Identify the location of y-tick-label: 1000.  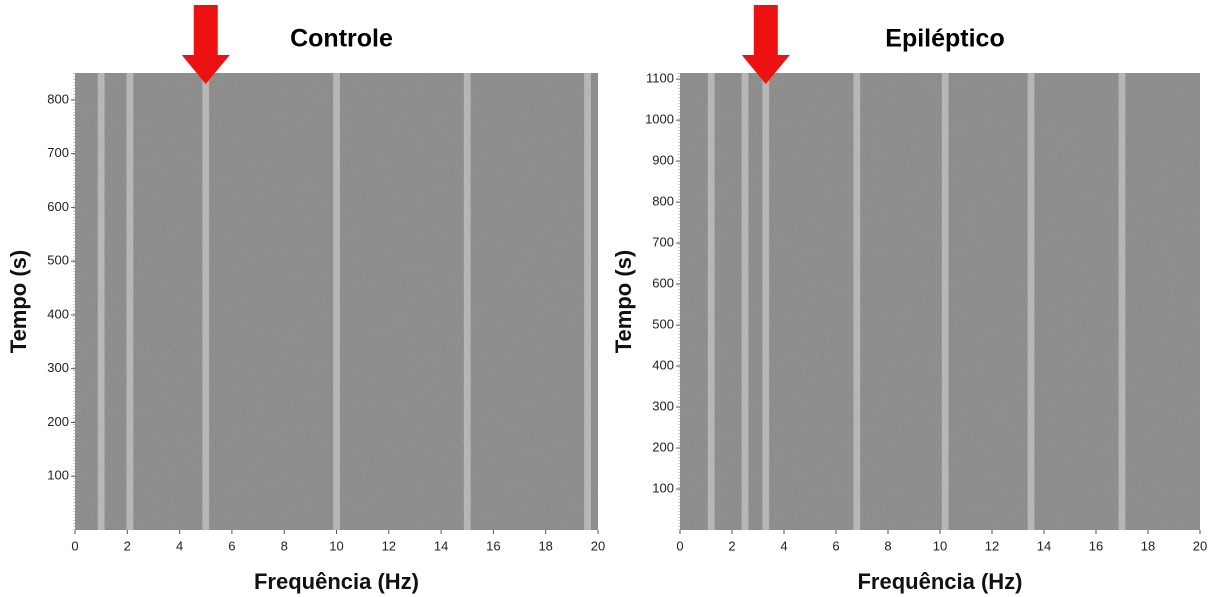
(659, 119).